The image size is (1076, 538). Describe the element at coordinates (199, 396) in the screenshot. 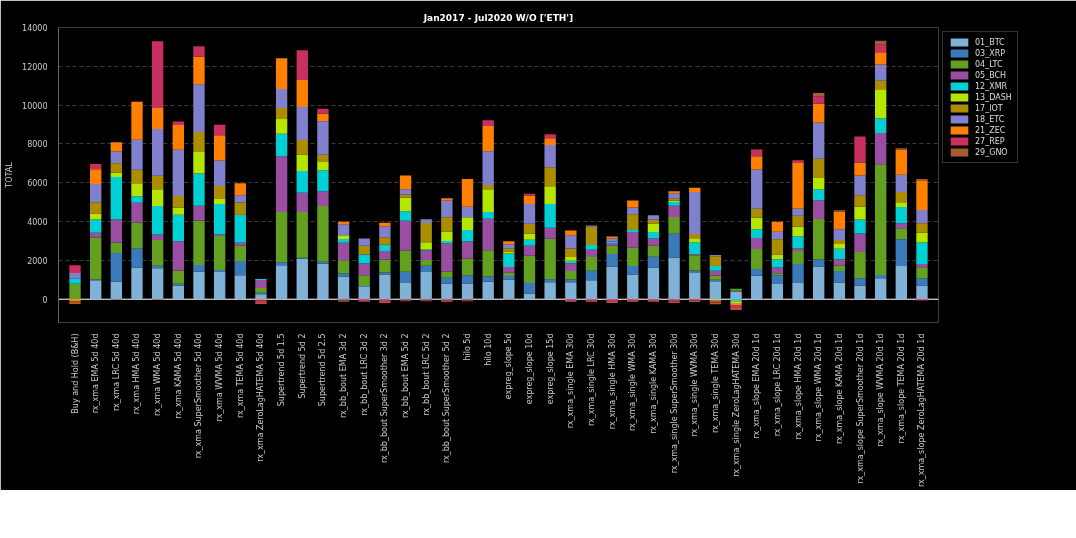

I see `x-tick-label: rx_xma SuperSmoother 5d 40d` at that location.